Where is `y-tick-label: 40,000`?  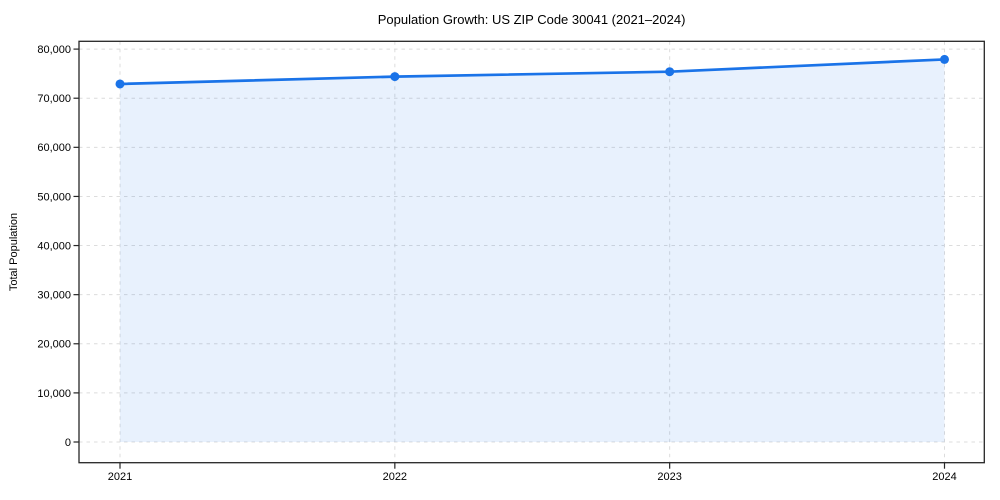 y-tick-label: 40,000 is located at coordinates (54, 246).